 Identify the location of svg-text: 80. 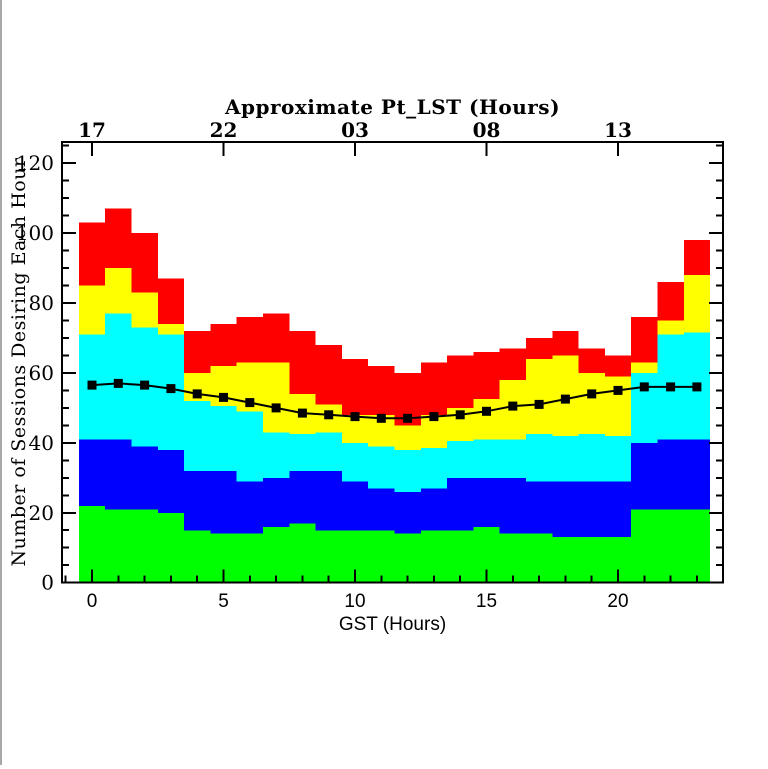
(41, 303).